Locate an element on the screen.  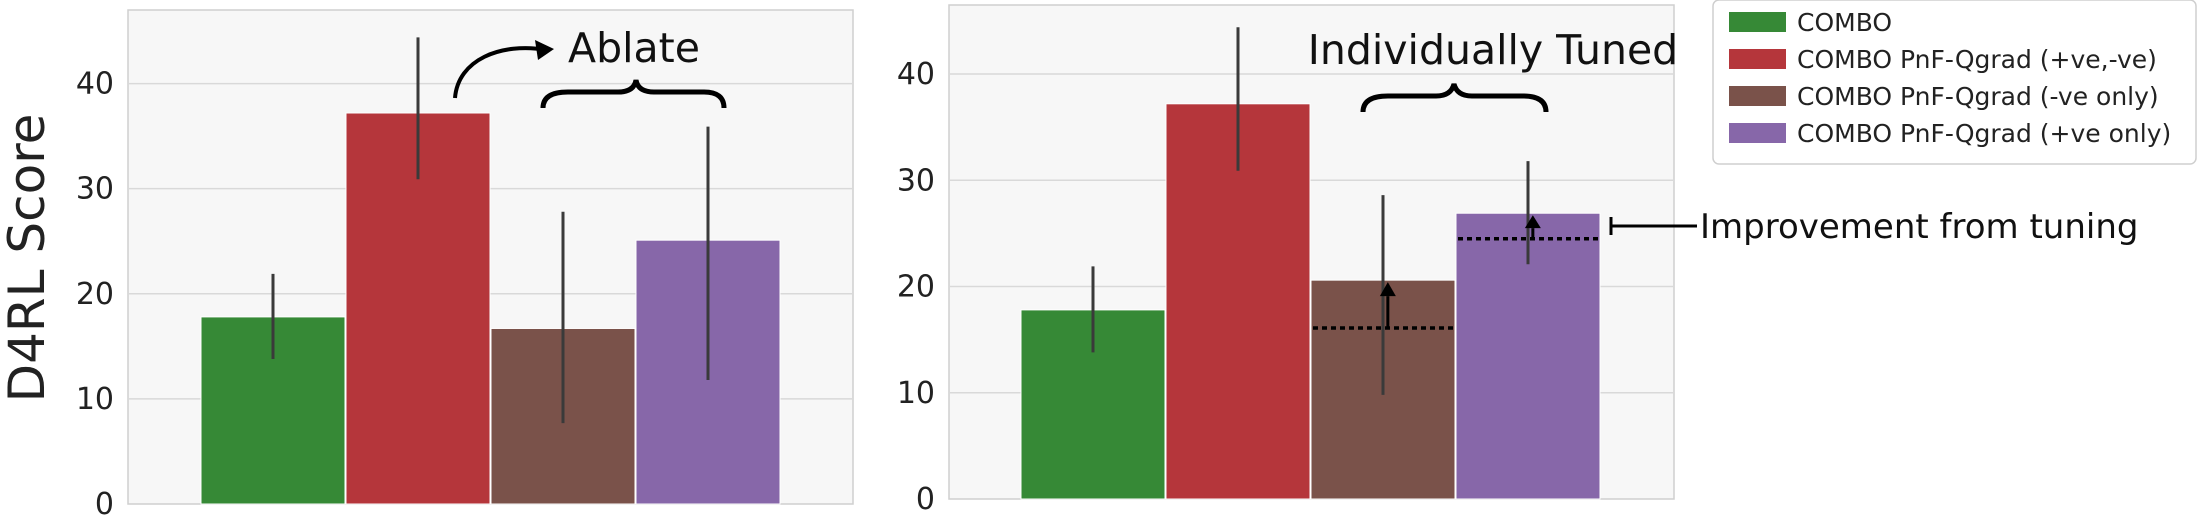
legend-label: COMBO PnF-Qgrad (+ve only) is located at coordinates (1984, 133).